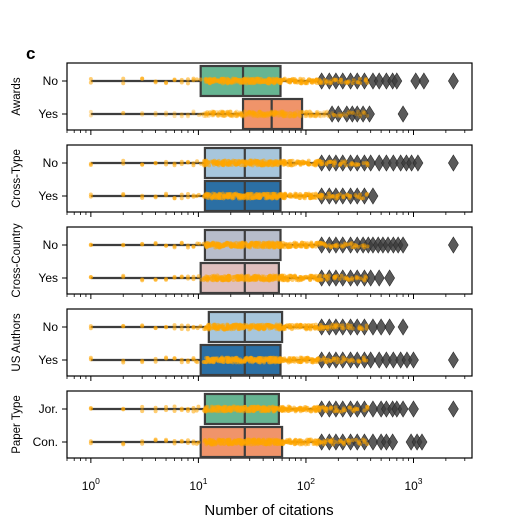 This screenshot has height=525, width=525. I want to click on category-label: Con., so click(45, 442).